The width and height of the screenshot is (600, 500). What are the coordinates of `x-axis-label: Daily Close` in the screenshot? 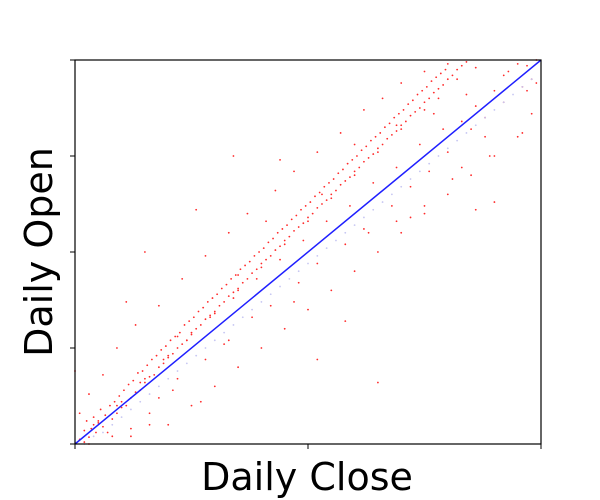 It's located at (307, 477).